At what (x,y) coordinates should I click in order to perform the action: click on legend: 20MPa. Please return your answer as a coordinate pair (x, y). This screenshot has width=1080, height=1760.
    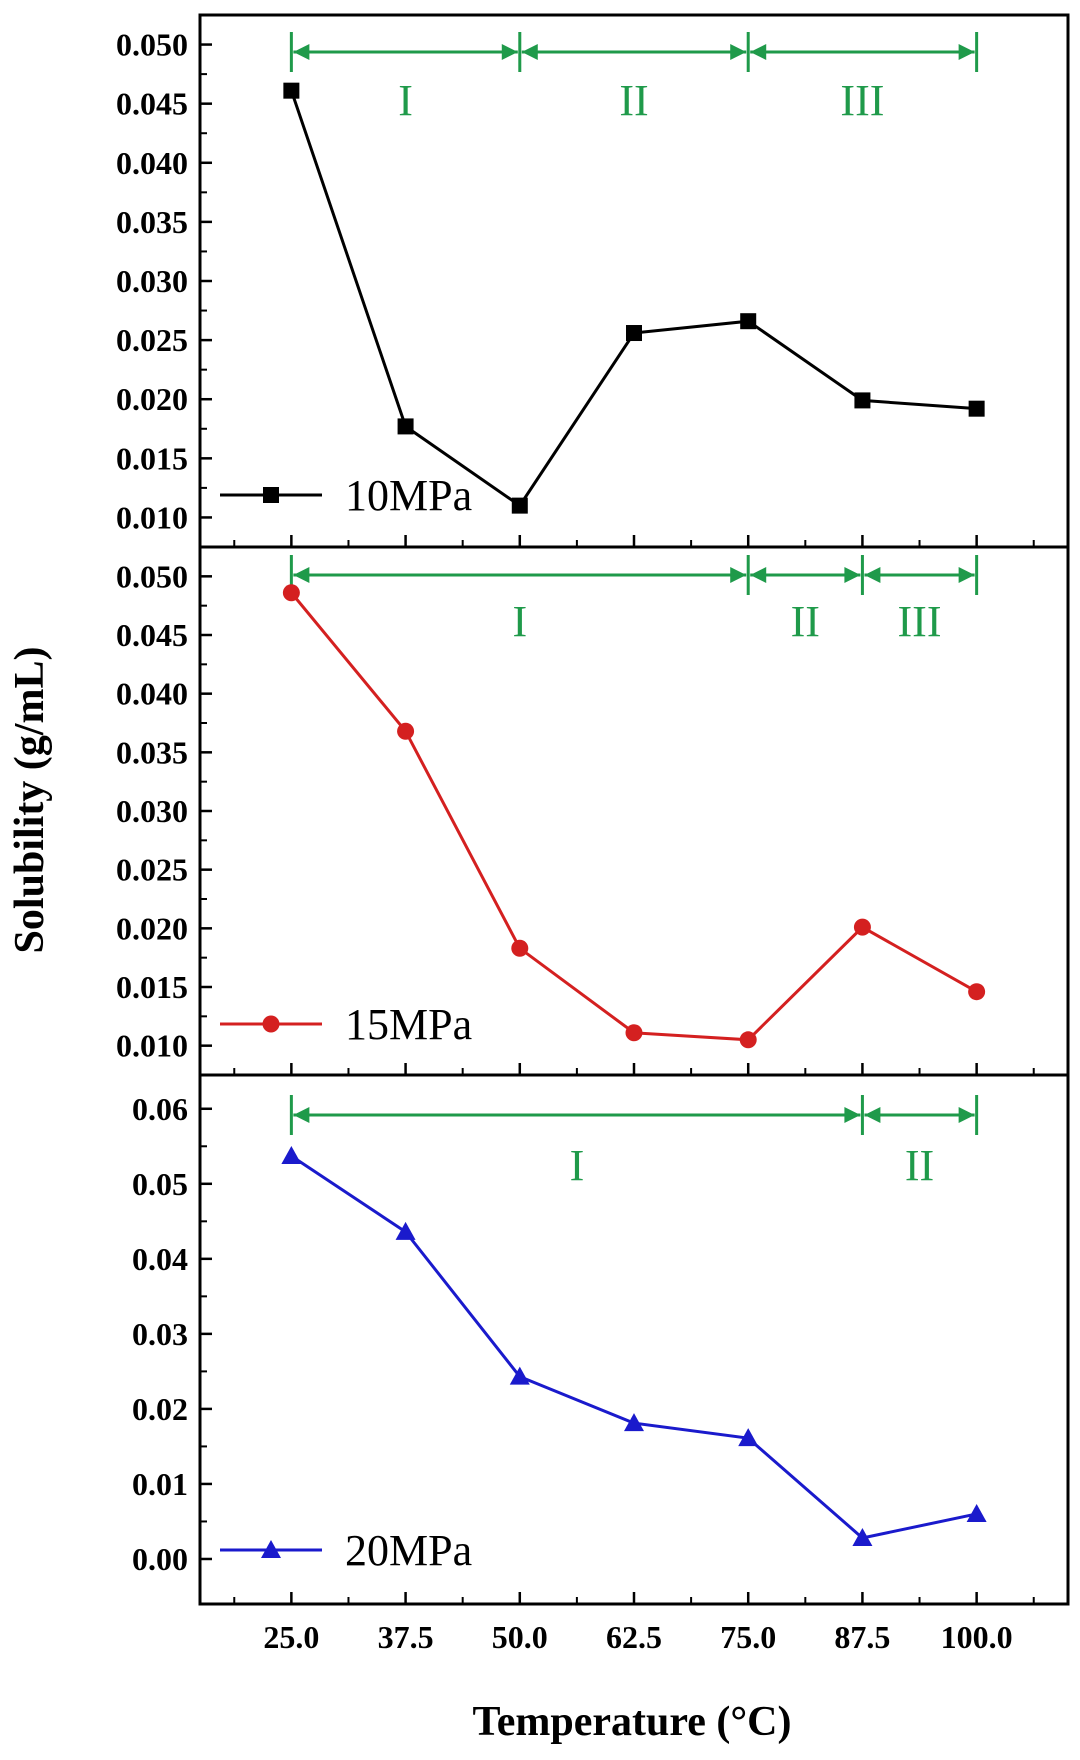
    Looking at the image, I should click on (346, 1550).